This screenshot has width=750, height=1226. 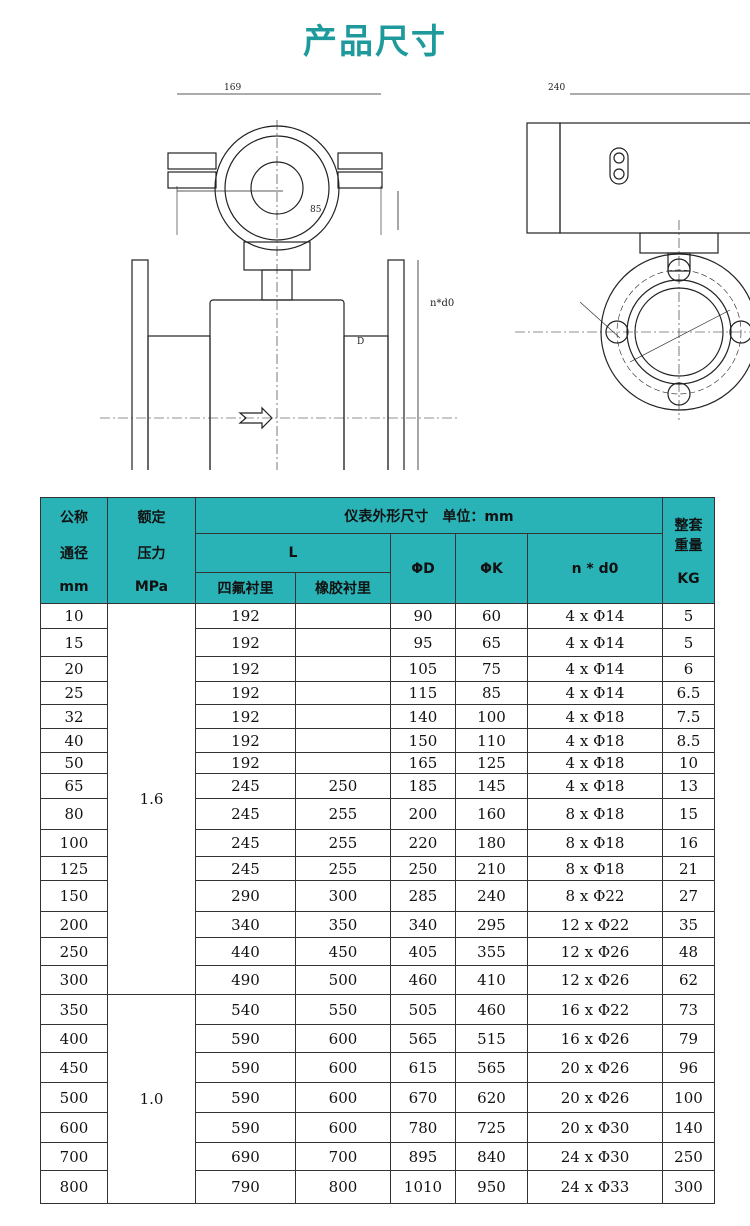 I want to click on dim-d-label: D, so click(x=360, y=342).